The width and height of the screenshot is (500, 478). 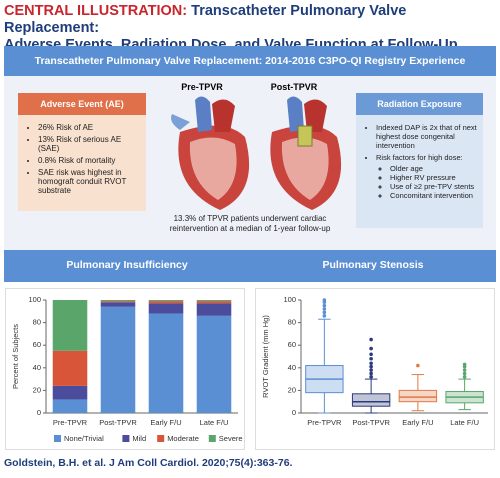 I want to click on radiation-text: Risk factors for high dose:, so click(x=419, y=157).